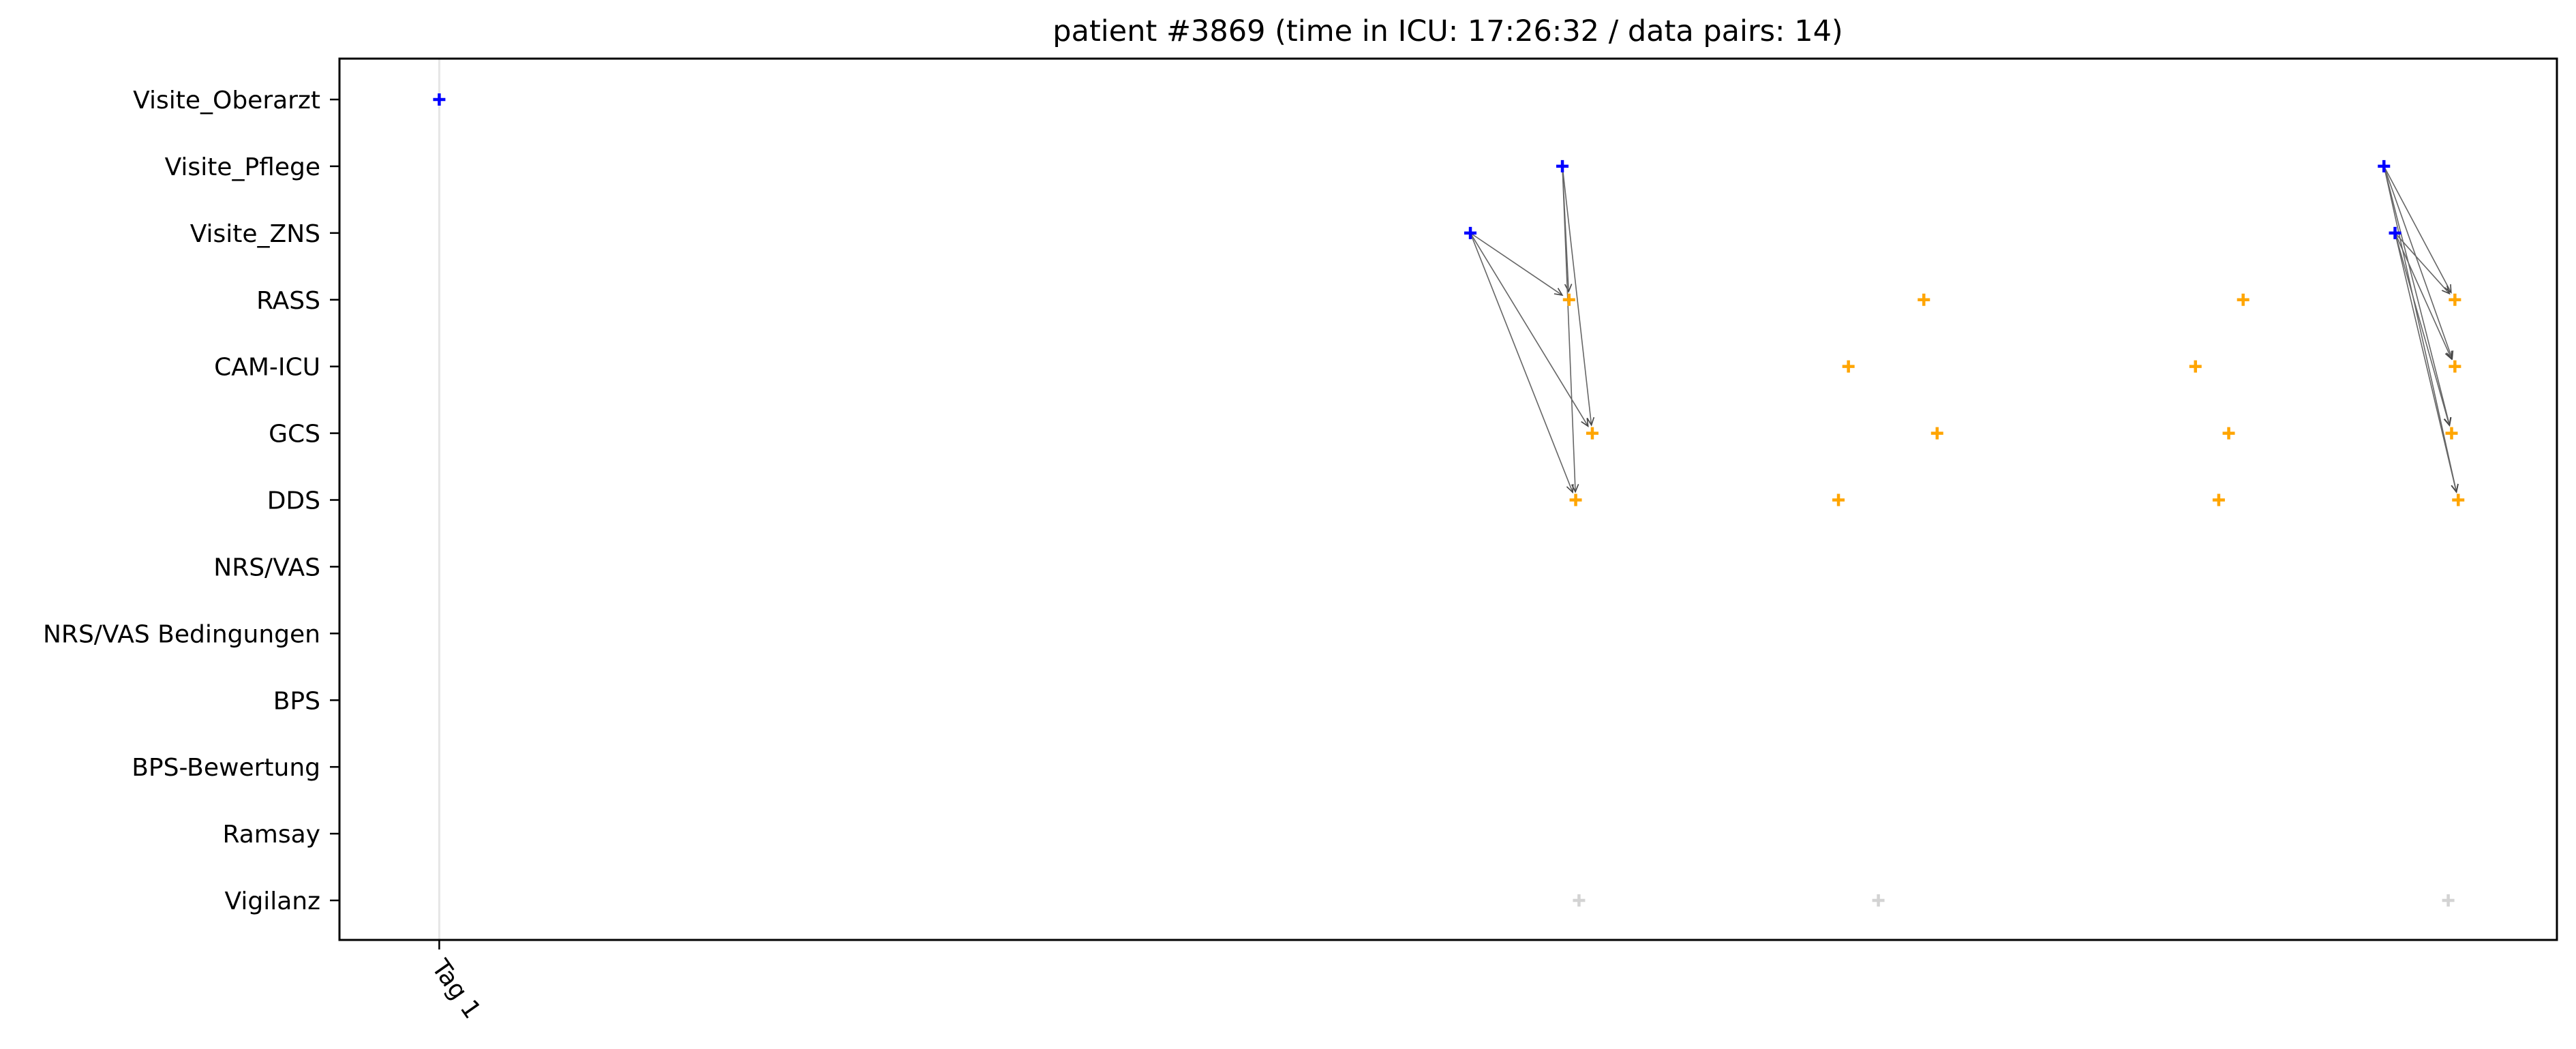 The image size is (2576, 1049). Describe the element at coordinates (255, 234) in the screenshot. I see `ytick-label-visite-zns: Visite_ZNS` at that location.